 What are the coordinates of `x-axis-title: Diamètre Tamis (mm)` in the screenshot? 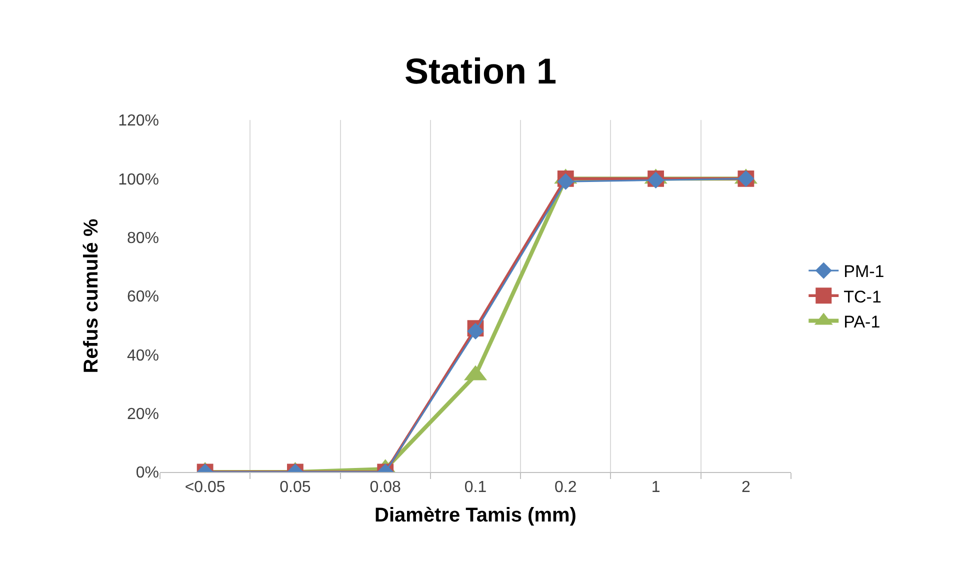 It's located at (475, 515).